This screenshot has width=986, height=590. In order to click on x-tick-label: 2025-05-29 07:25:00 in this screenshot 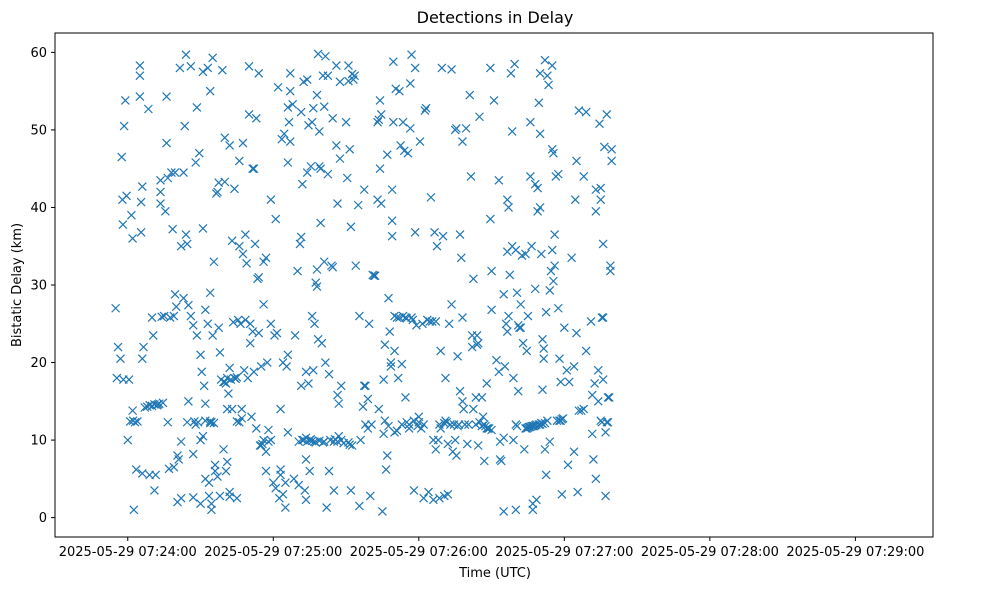, I will do `click(273, 552)`.